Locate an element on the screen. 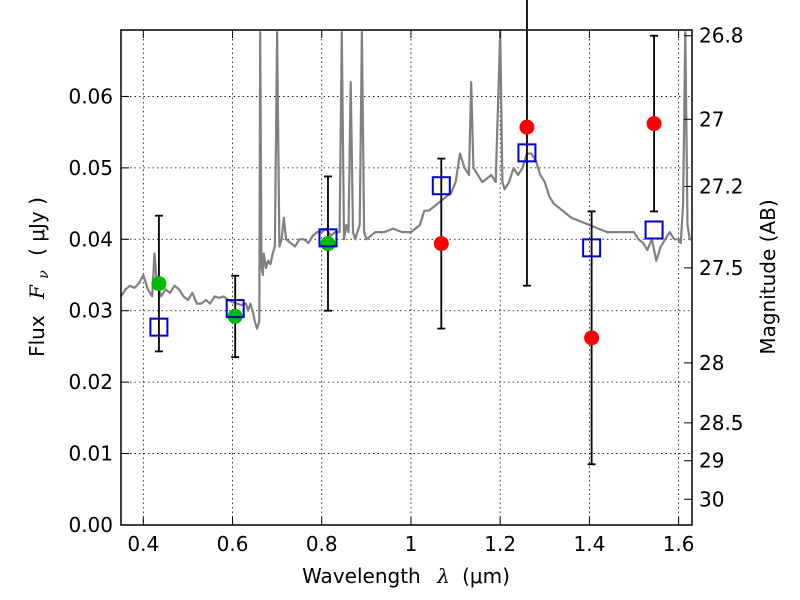 This screenshot has height=600, width=800. y-tick-label: 0.01 is located at coordinates (90, 454).